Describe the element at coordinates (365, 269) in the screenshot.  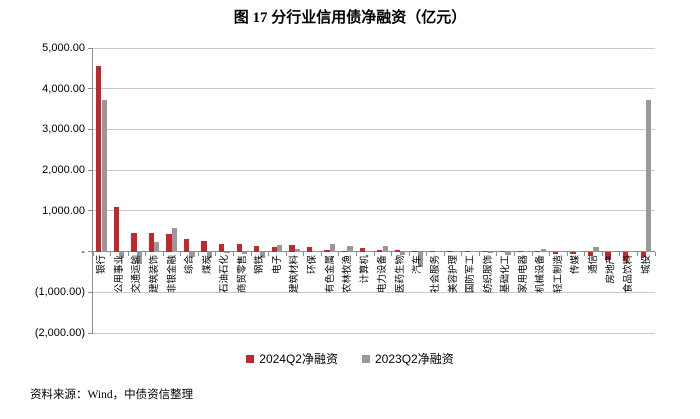
I see `category-label-text: 计算机` at that location.